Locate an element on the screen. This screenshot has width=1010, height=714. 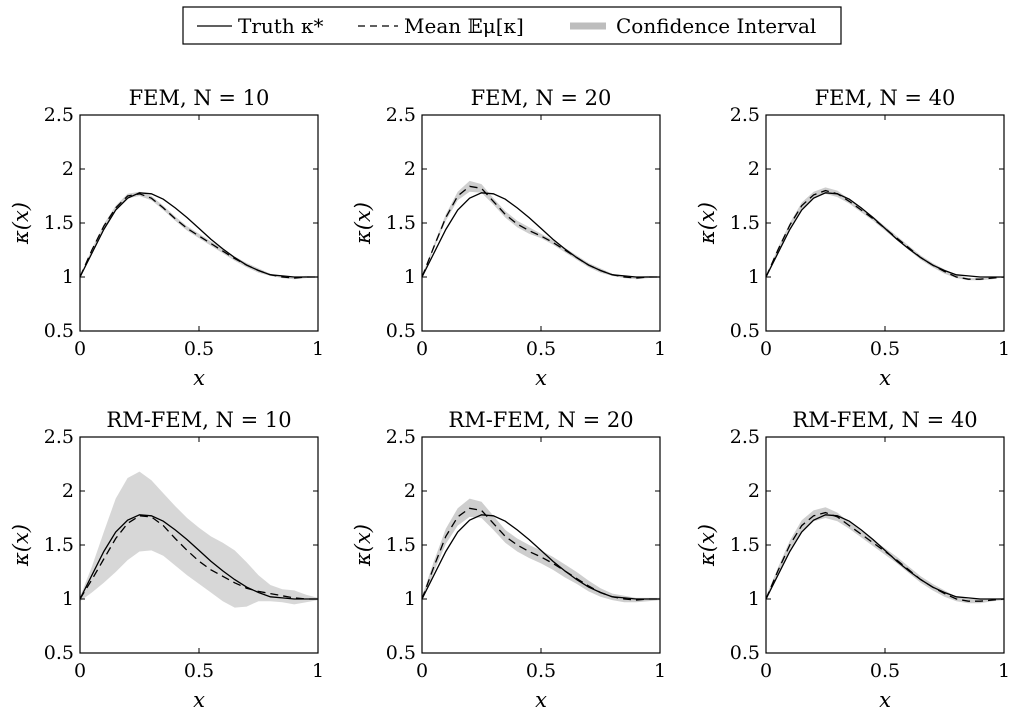
panel-title: RM-FEM, N = 20 is located at coordinates (540, 420).